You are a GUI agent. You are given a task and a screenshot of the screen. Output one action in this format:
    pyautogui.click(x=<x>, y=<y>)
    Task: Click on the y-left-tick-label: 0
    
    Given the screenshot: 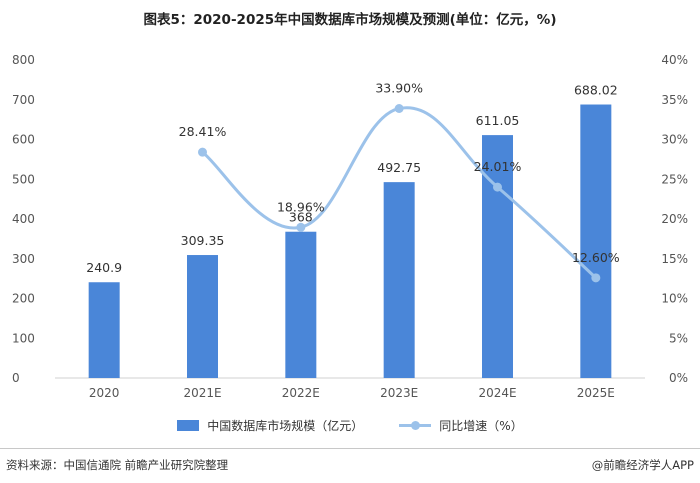 What is the action you would take?
    pyautogui.click(x=16, y=378)
    